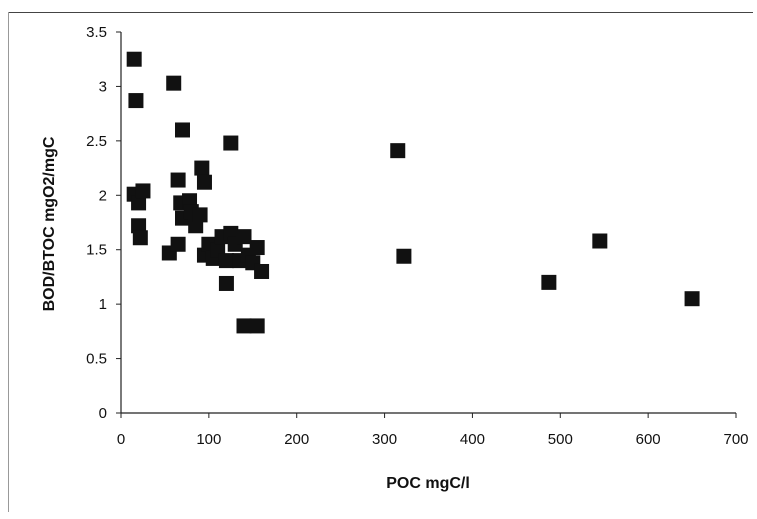  What do you see at coordinates (735, 439) in the screenshot?
I see `x-tick-label: 700` at bounding box center [735, 439].